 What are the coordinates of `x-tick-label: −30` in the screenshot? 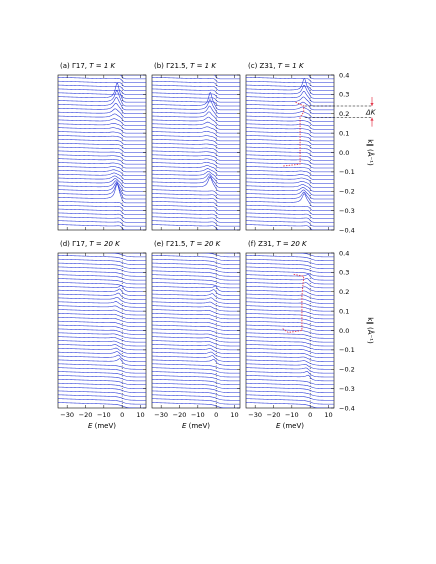 It's located at (161, 415).